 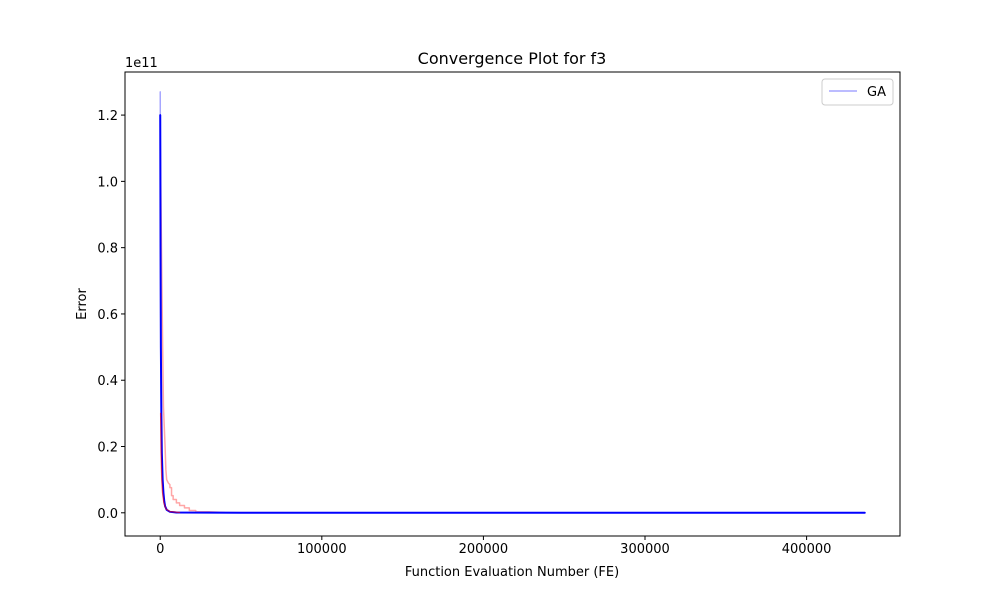 I want to click on y-tick-label: 0.8, so click(x=107, y=249).